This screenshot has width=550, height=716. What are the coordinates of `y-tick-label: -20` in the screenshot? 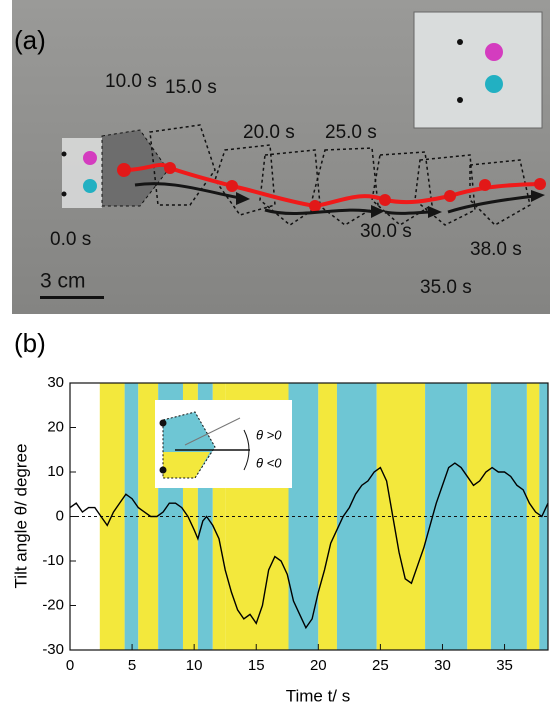 It's located at (53, 604).